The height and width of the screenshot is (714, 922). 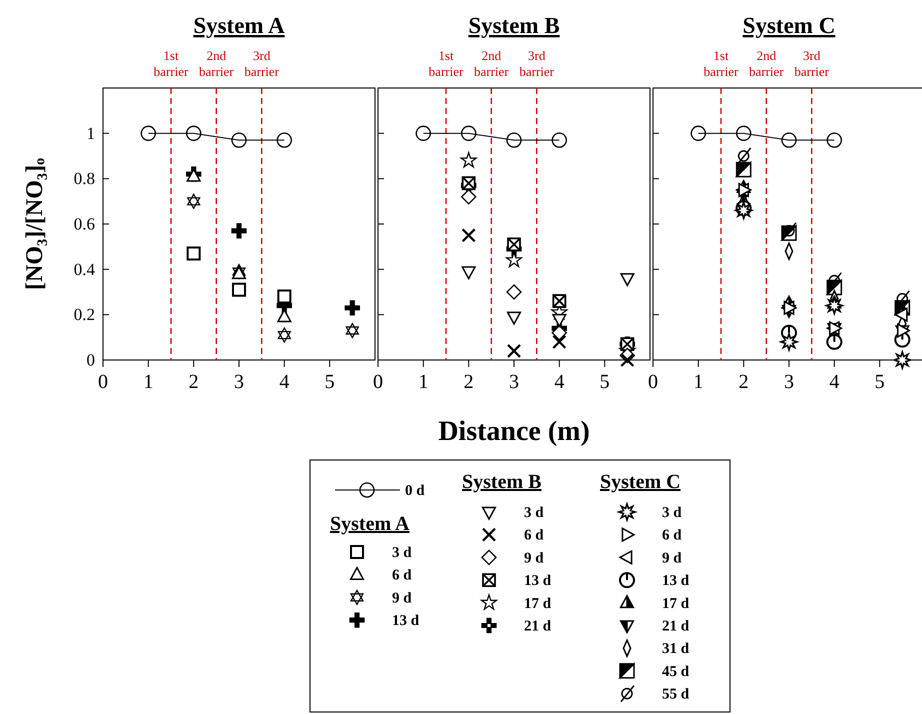 What do you see at coordinates (84, 314) in the screenshot?
I see `y-tick-label: 0.2` at bounding box center [84, 314].